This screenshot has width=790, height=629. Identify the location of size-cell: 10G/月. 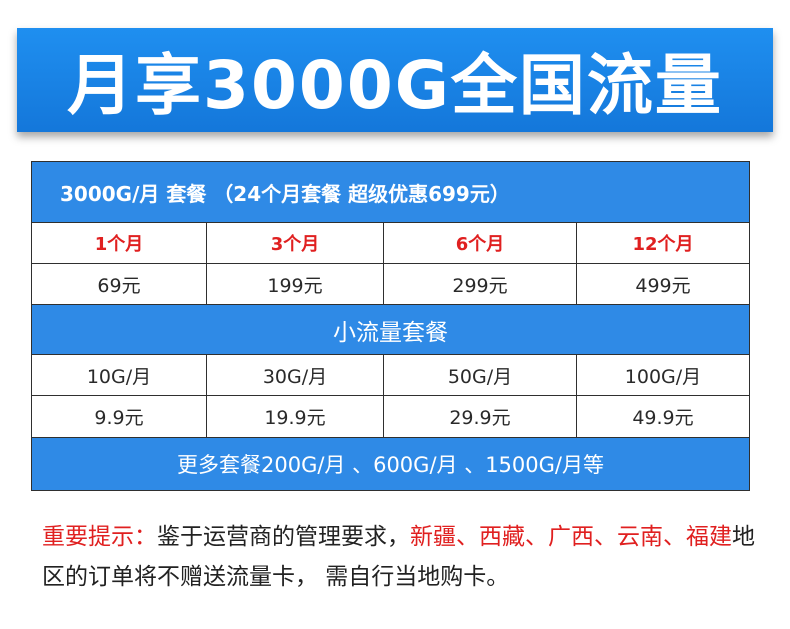
(119, 375).